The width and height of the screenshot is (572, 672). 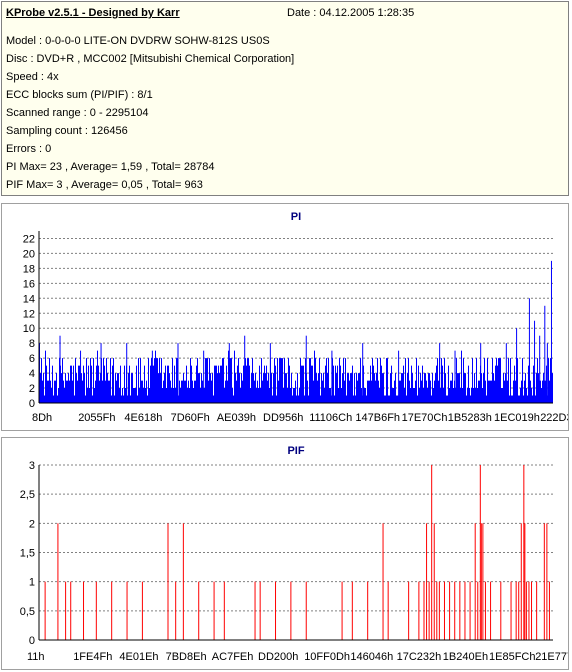 I want to click on scan-date: Date : 04.12.2005 1:28:35, so click(x=351, y=13).